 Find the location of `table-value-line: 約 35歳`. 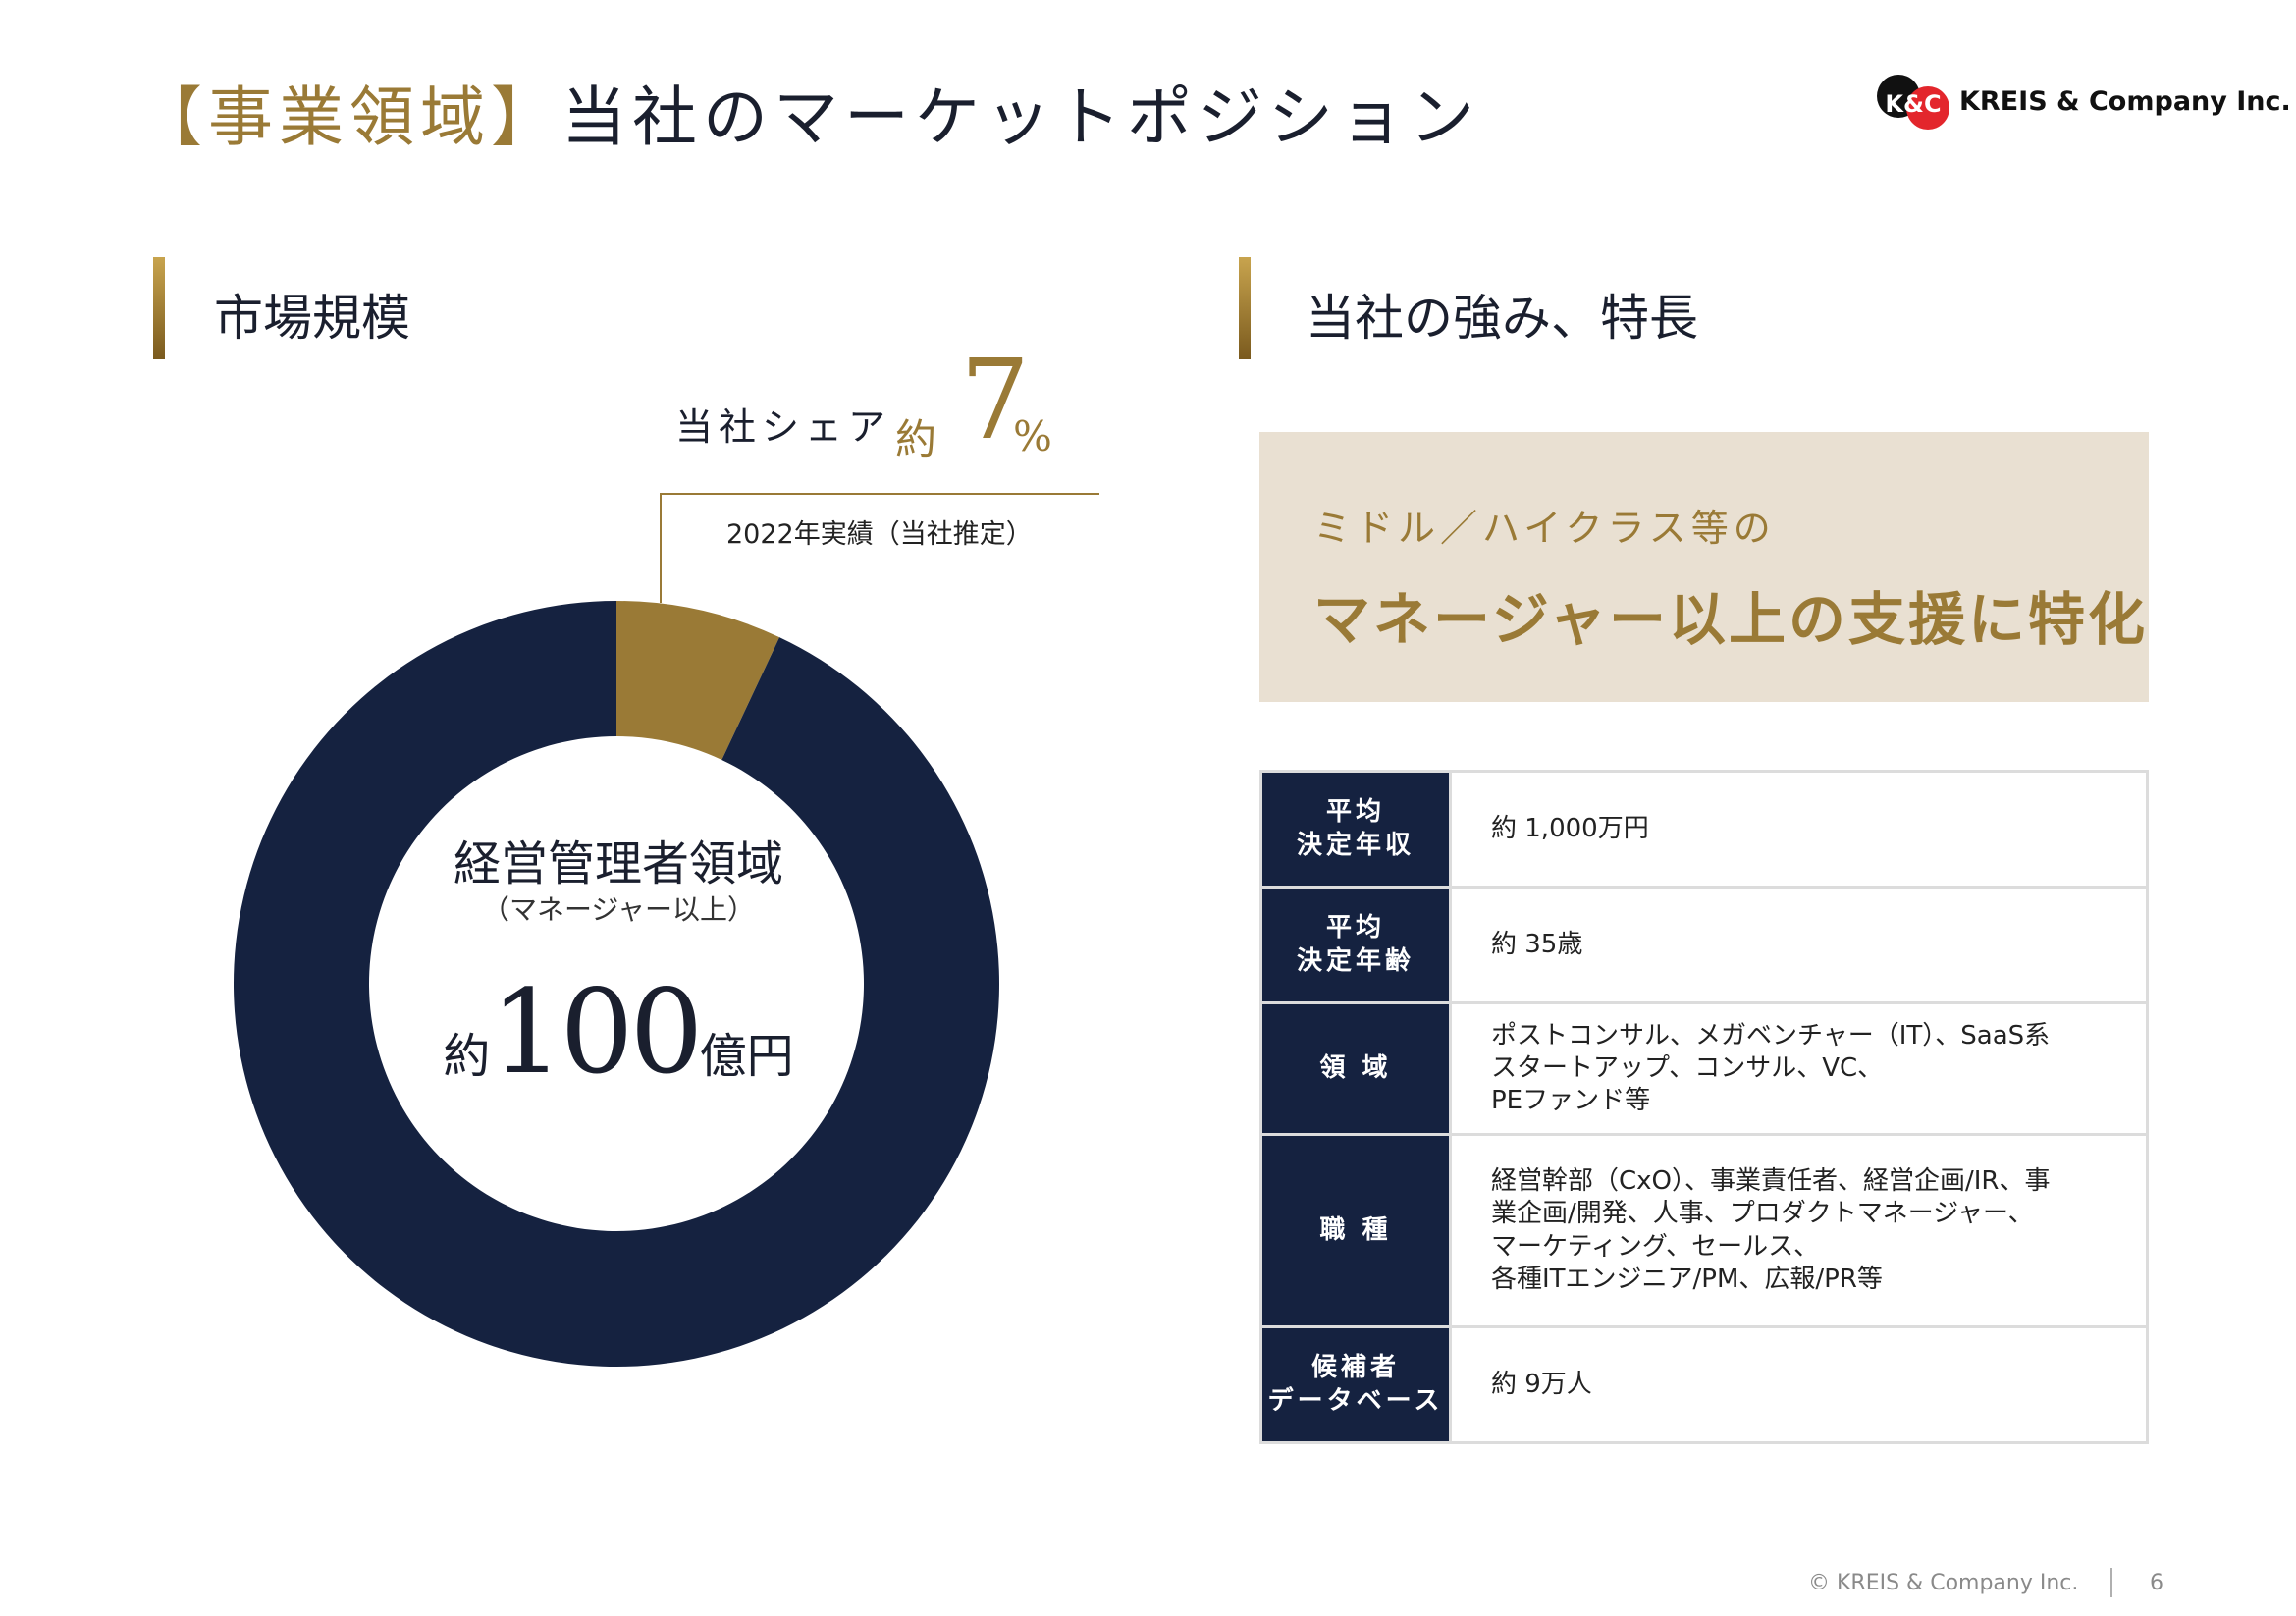

table-value-line: 約 35歳 is located at coordinates (1537, 944).